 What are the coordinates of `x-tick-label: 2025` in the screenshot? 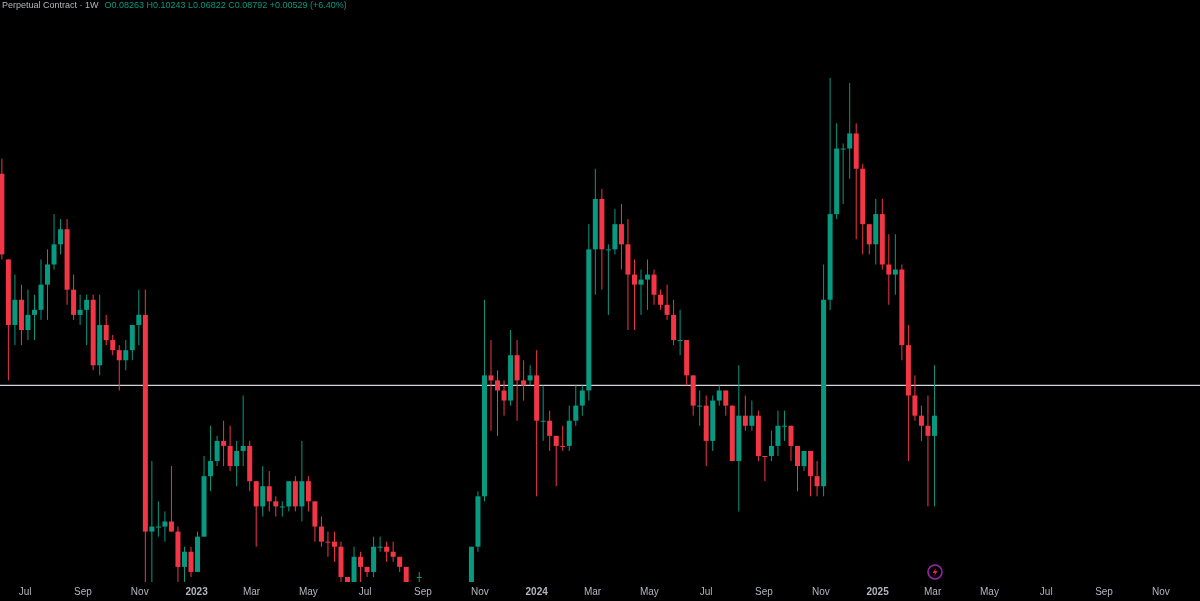 It's located at (878, 591).